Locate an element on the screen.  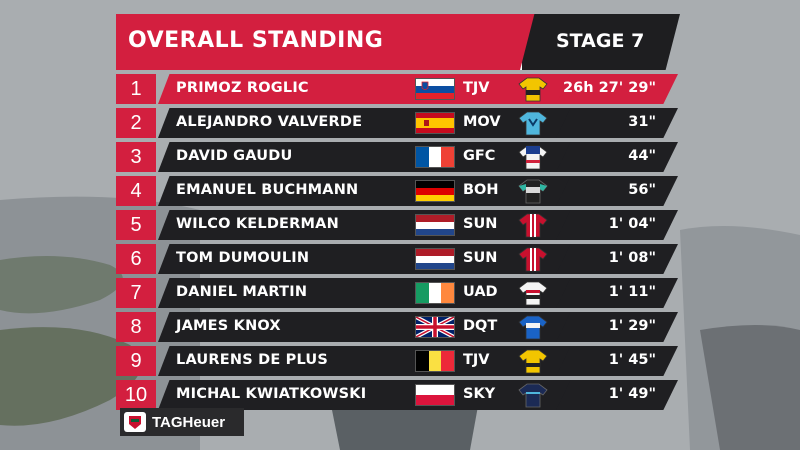
standing-row: 5 WILCO KELDERMAN SUN 1' 04" is located at coordinates (397, 225).